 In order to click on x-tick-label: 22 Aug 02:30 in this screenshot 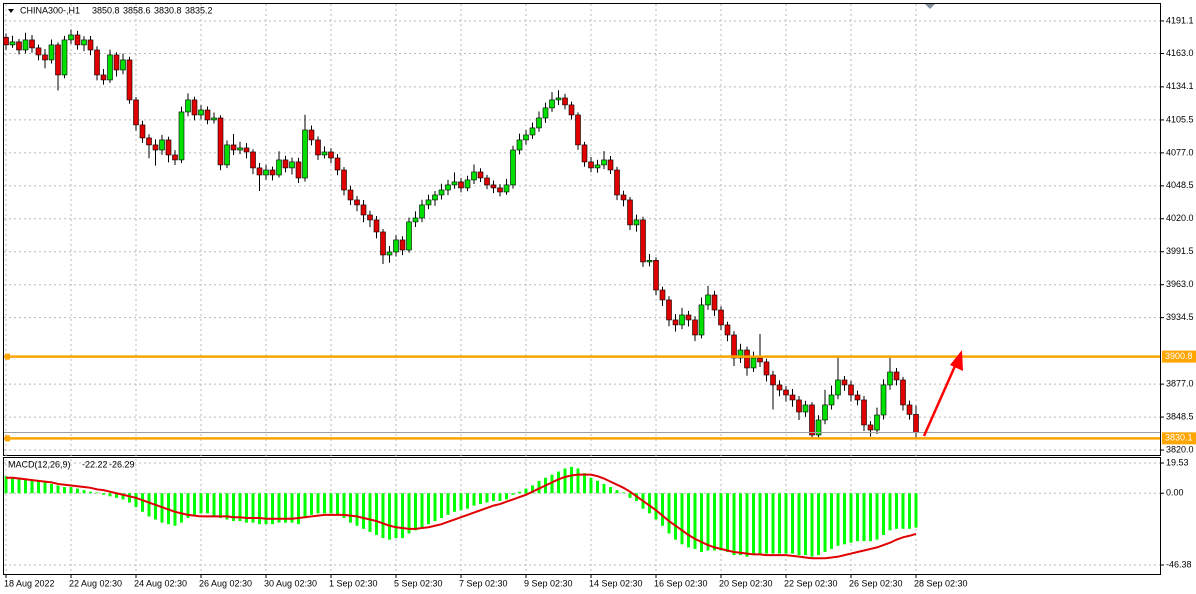, I will do `click(95, 583)`.